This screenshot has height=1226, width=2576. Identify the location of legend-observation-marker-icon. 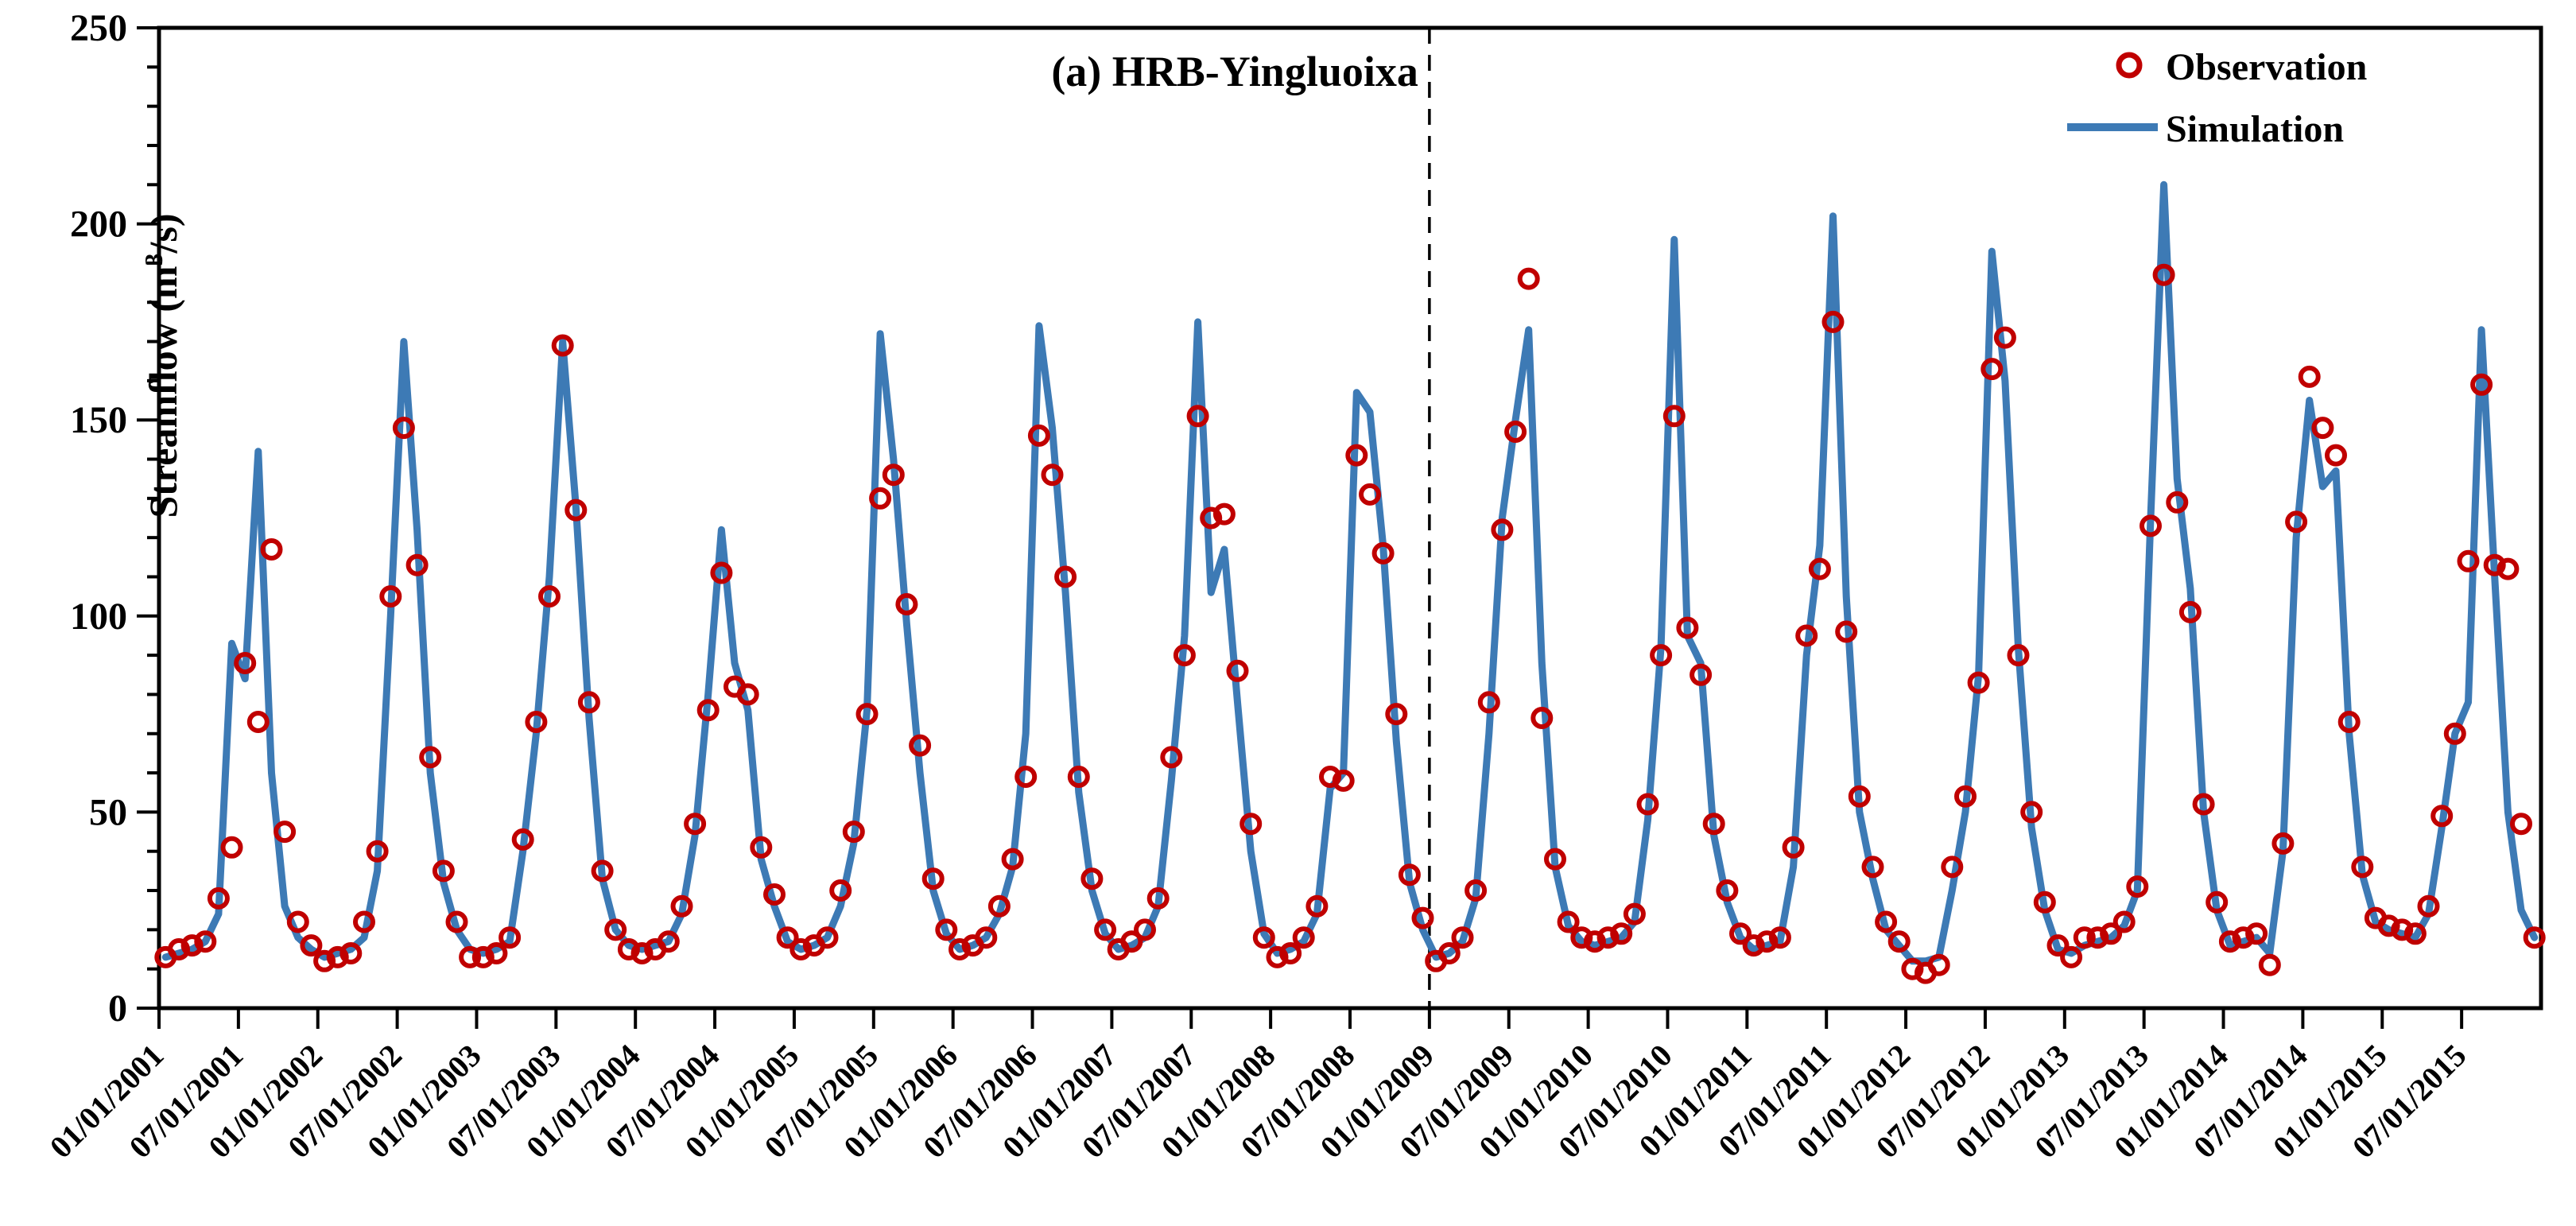
(2129, 65).